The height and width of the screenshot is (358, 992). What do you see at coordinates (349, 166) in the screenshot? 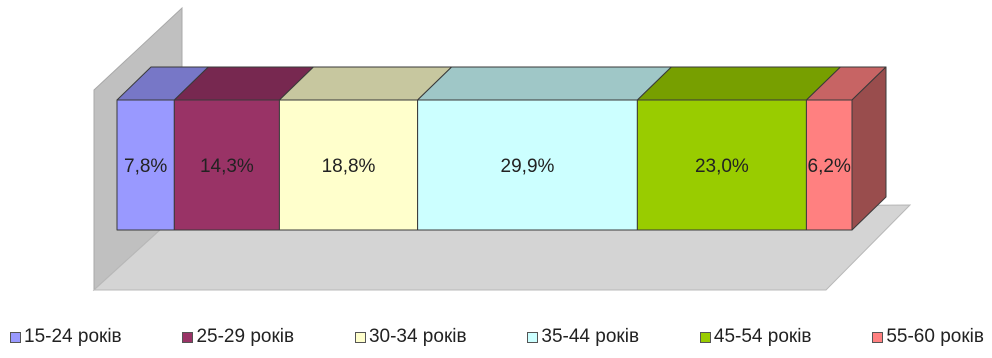
I see `data-label: 18,8%` at bounding box center [349, 166].